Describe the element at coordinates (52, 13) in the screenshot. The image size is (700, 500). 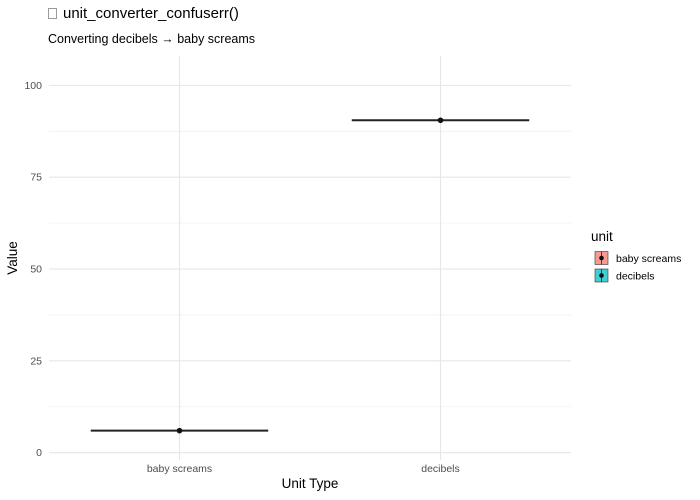
I see `missing-glyph-icon` at that location.